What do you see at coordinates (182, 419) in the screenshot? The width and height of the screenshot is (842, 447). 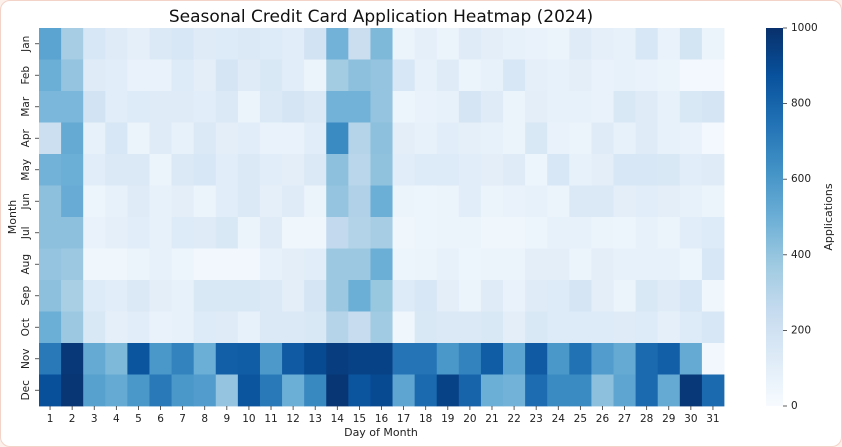 I see `x-tick-label: 7` at bounding box center [182, 419].